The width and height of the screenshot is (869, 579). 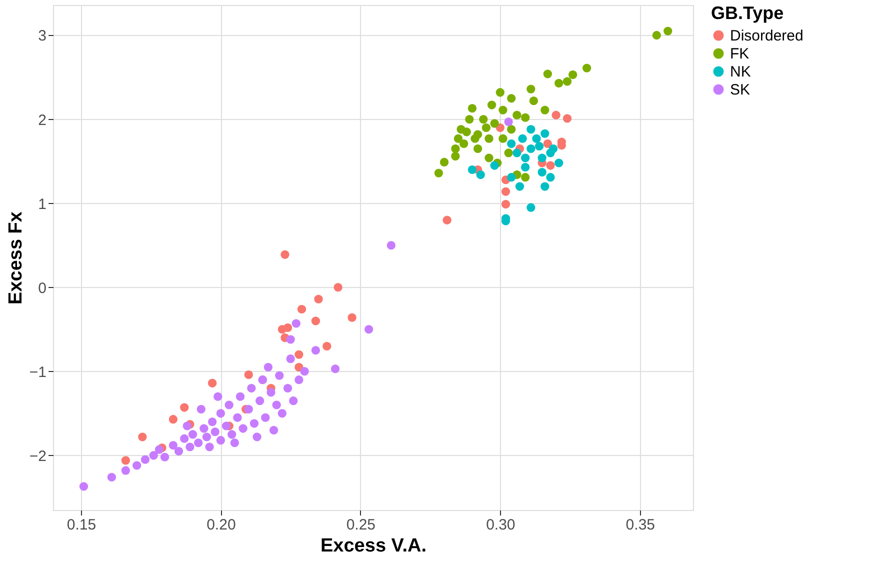 What do you see at coordinates (740, 54) in the screenshot?
I see `legend-label: FK` at bounding box center [740, 54].